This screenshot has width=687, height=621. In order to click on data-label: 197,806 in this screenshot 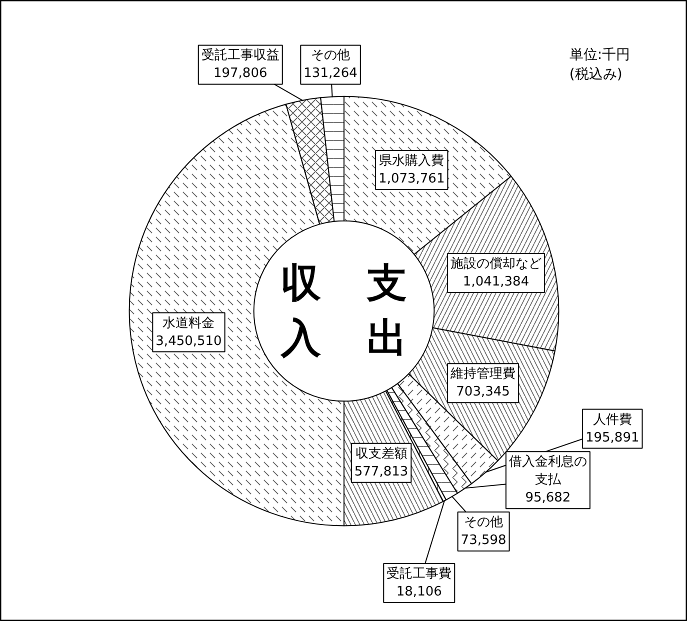, I will do `click(240, 74)`.